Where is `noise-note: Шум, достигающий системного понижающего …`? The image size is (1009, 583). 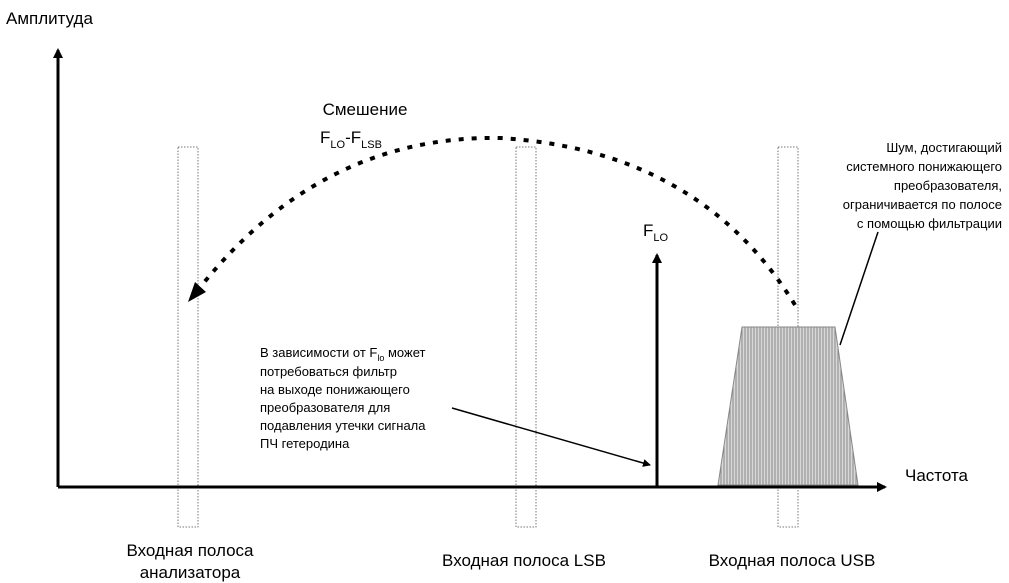
noise-note: Шум, достигающий системного понижающего … is located at coordinates (922, 185).